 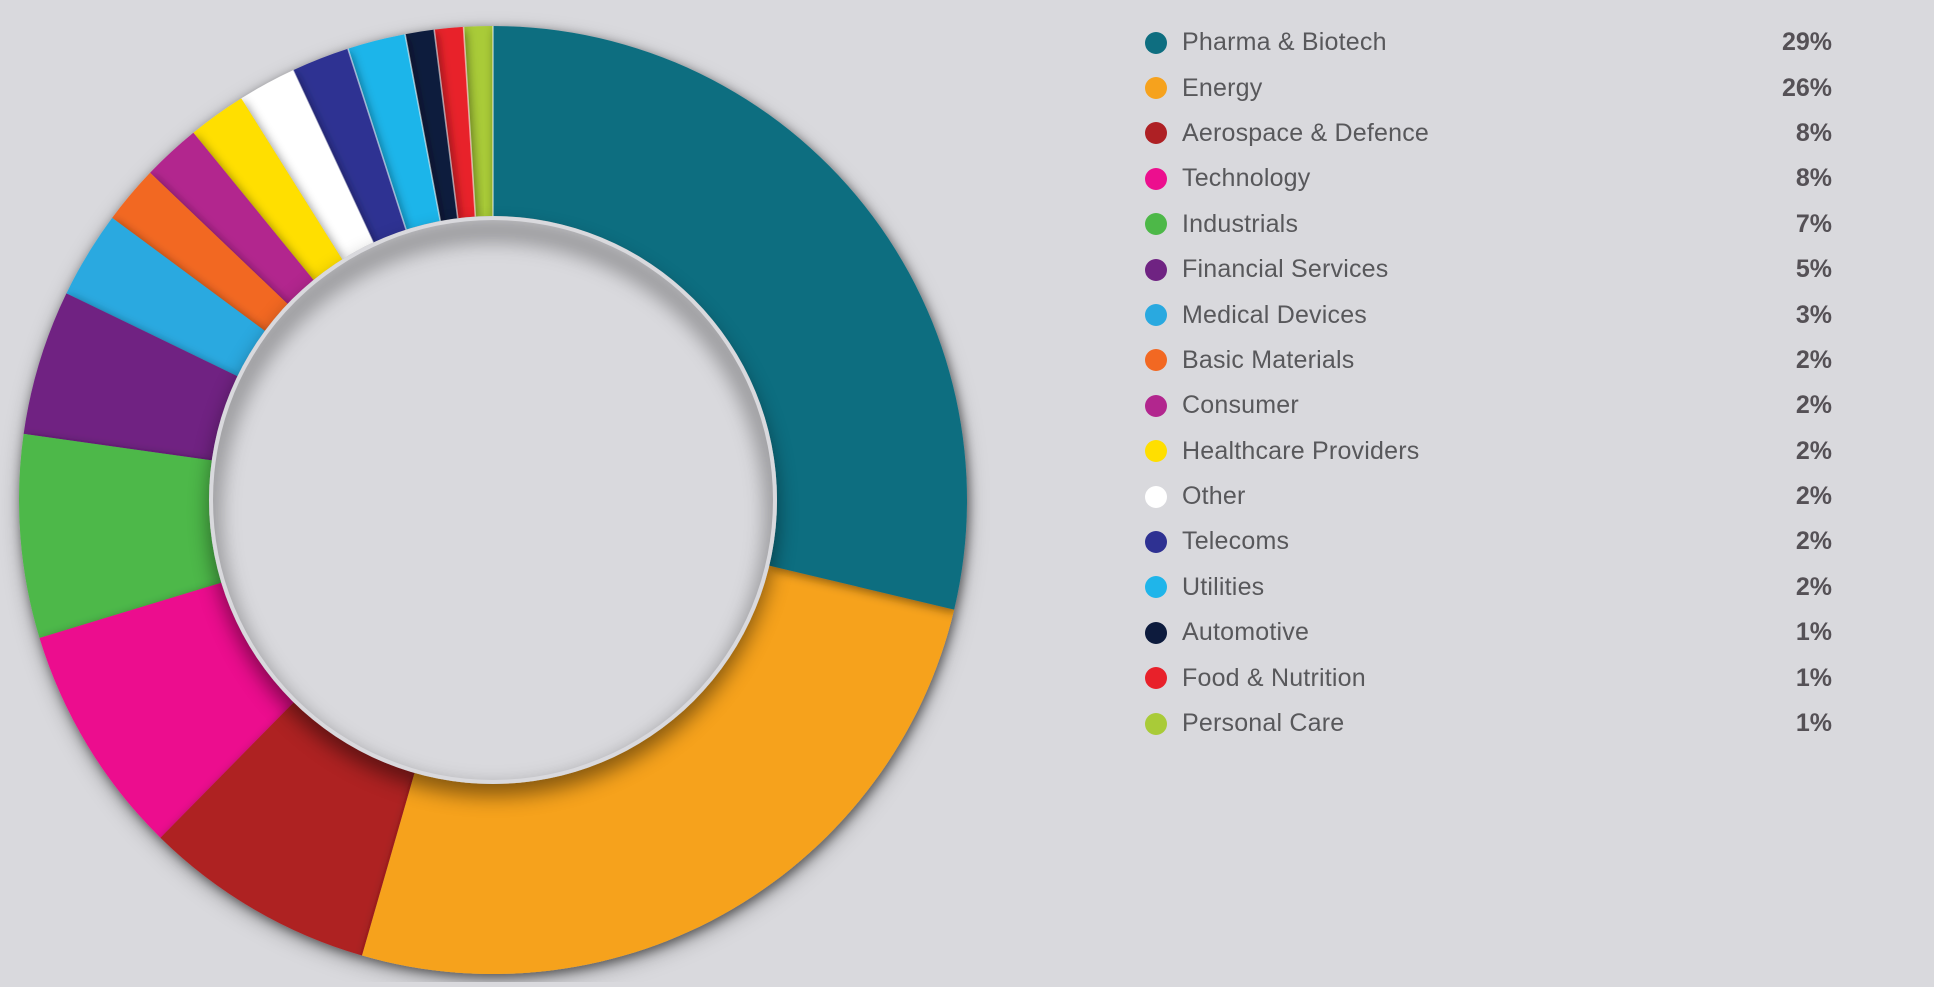 What do you see at coordinates (1274, 677) in the screenshot?
I see `legend-label: Food & Nutrition` at bounding box center [1274, 677].